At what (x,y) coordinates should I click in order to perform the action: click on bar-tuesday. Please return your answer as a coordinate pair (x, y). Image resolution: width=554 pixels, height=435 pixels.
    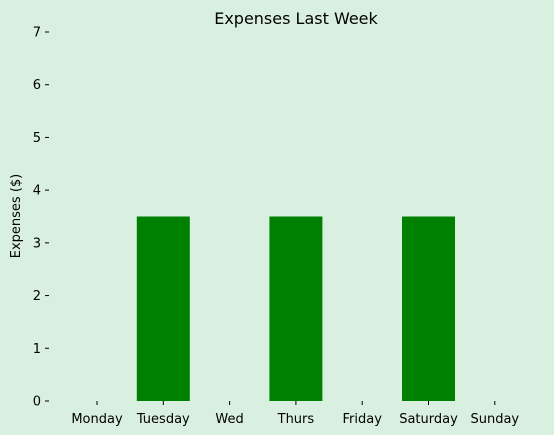
    Looking at the image, I should click on (163, 308).